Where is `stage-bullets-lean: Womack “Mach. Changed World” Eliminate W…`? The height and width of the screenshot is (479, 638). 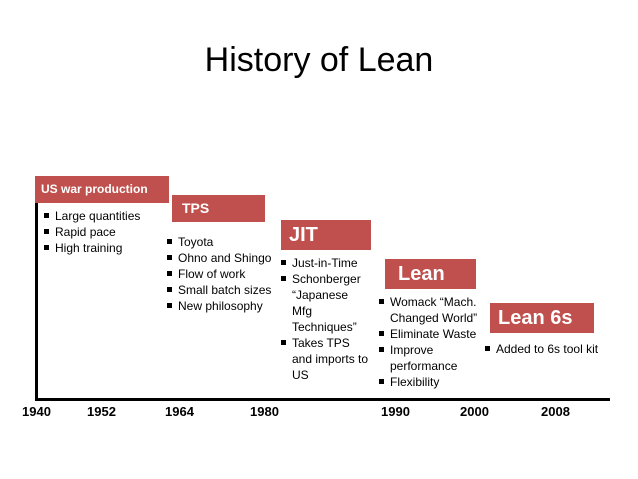 stage-bullets-lean: Womack “Mach. Changed World” Eliminate W… is located at coordinates (435, 342).